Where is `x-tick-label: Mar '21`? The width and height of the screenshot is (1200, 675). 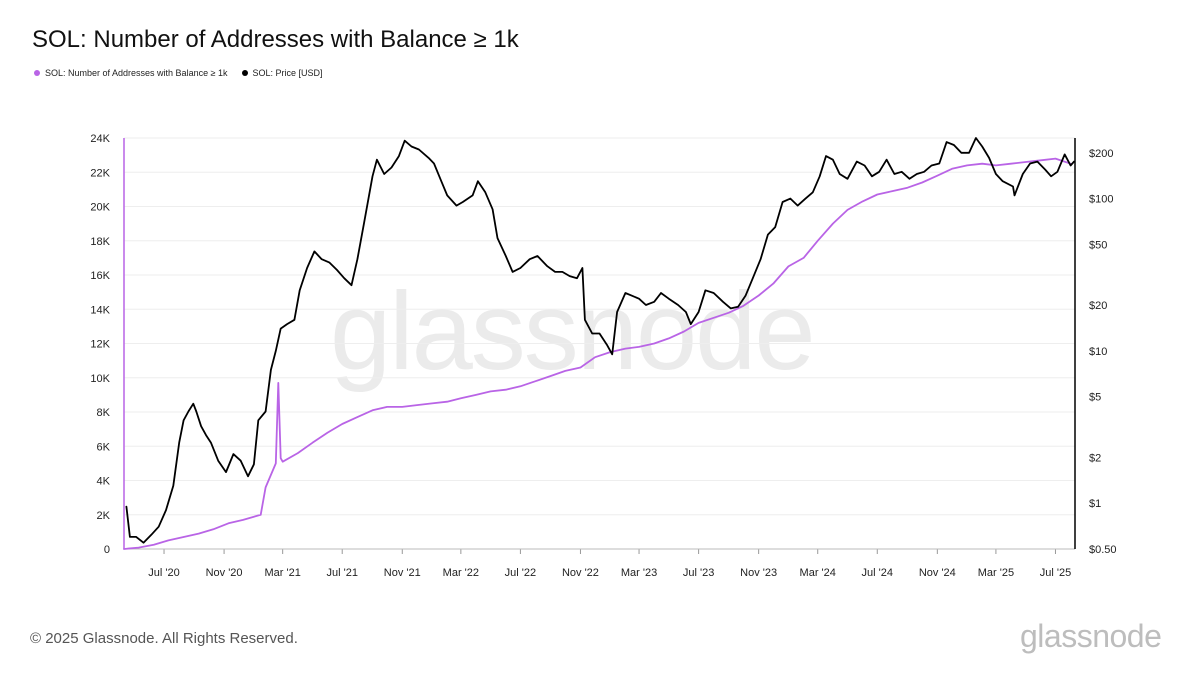
x-tick-label: Mar '21 is located at coordinates (282, 573).